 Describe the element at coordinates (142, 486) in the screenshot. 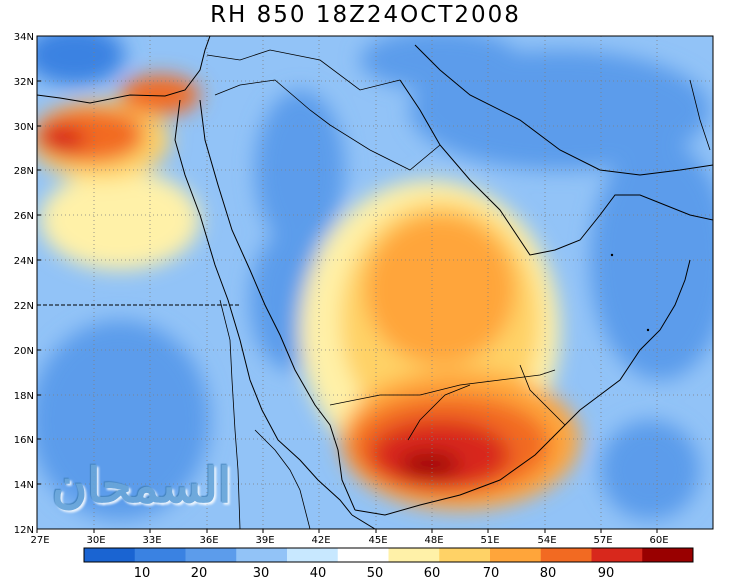

I see `watermark-text: السمحان` at that location.